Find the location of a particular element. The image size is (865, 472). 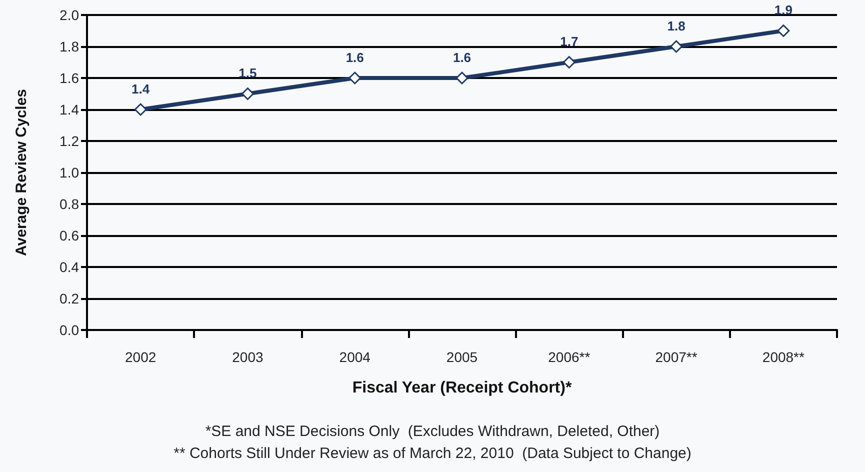

y-tick-label: 2.0 is located at coordinates (70, 15).